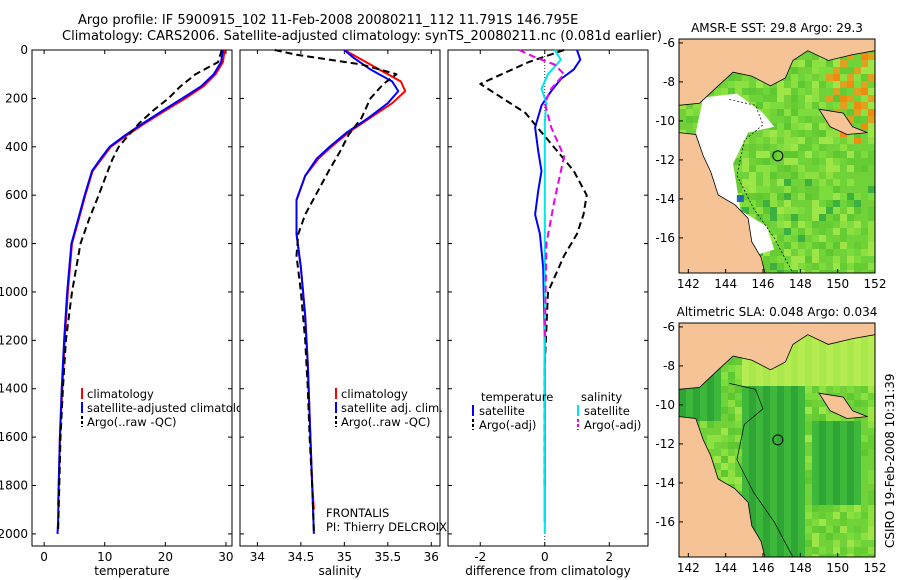 The width and height of the screenshot is (900, 580). What do you see at coordinates (612, 425) in the screenshot?
I see `legend-entry: Argo(-adj)` at bounding box center [612, 425].